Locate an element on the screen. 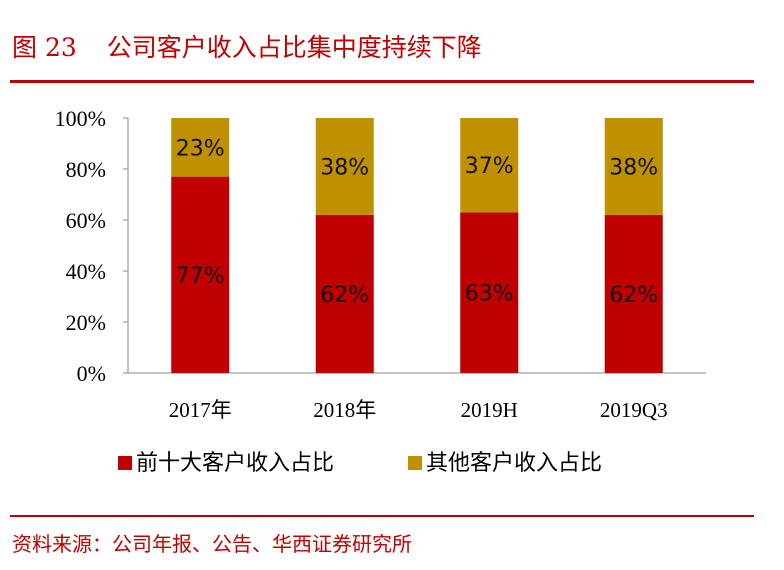 The height and width of the screenshot is (570, 784). title-divider is located at coordinates (382, 81).